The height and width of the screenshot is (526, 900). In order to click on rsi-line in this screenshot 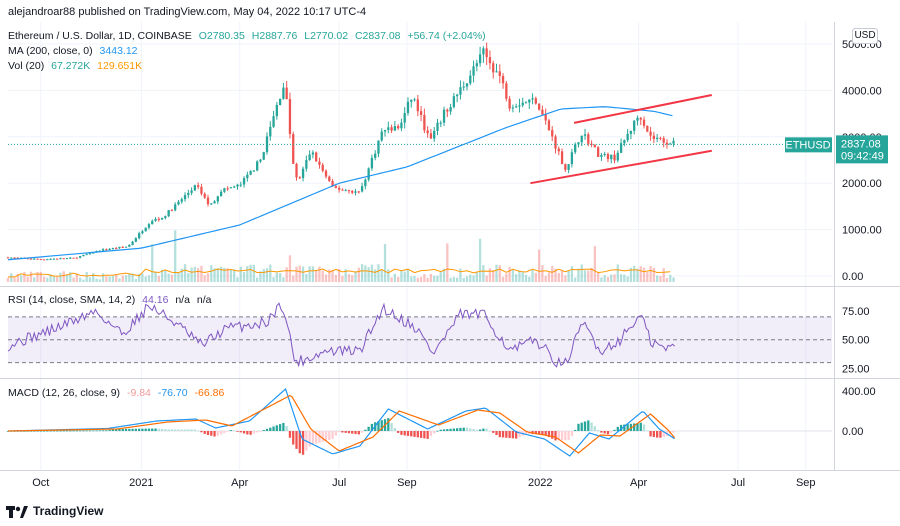, I will do `click(341, 335)`.